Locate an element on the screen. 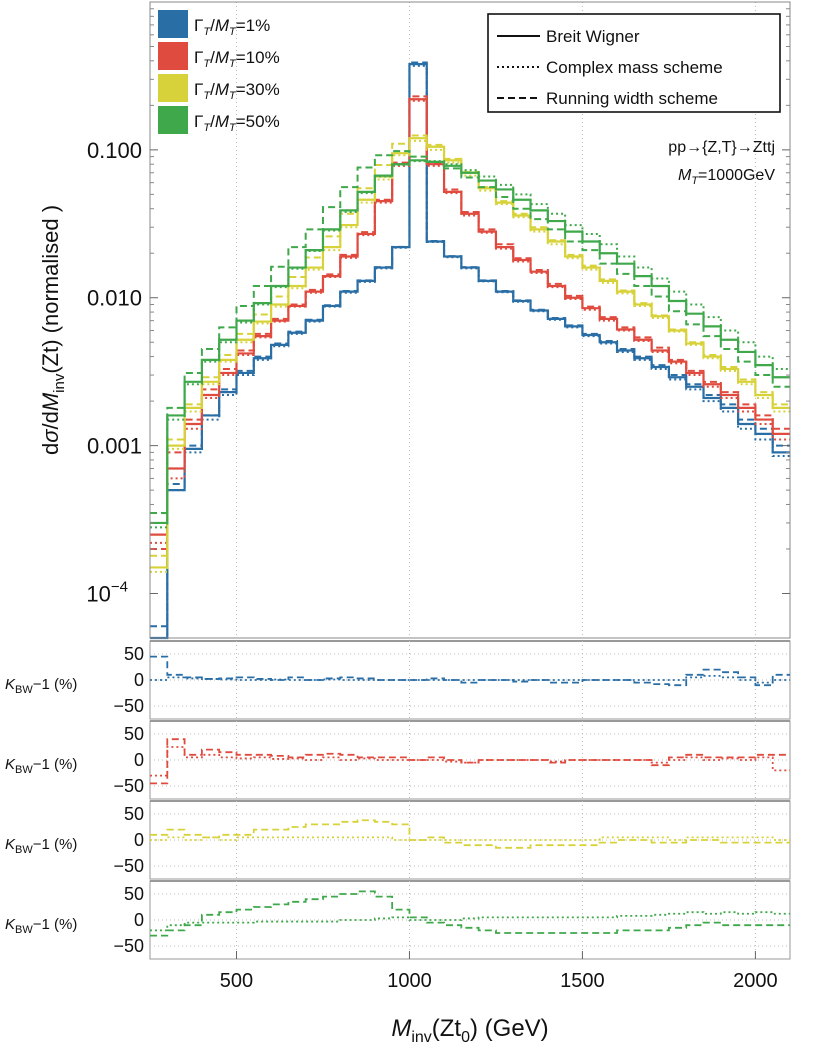 The height and width of the screenshot is (1048, 830). width-legend-label: ΓT/MT=30% is located at coordinates (237, 91).